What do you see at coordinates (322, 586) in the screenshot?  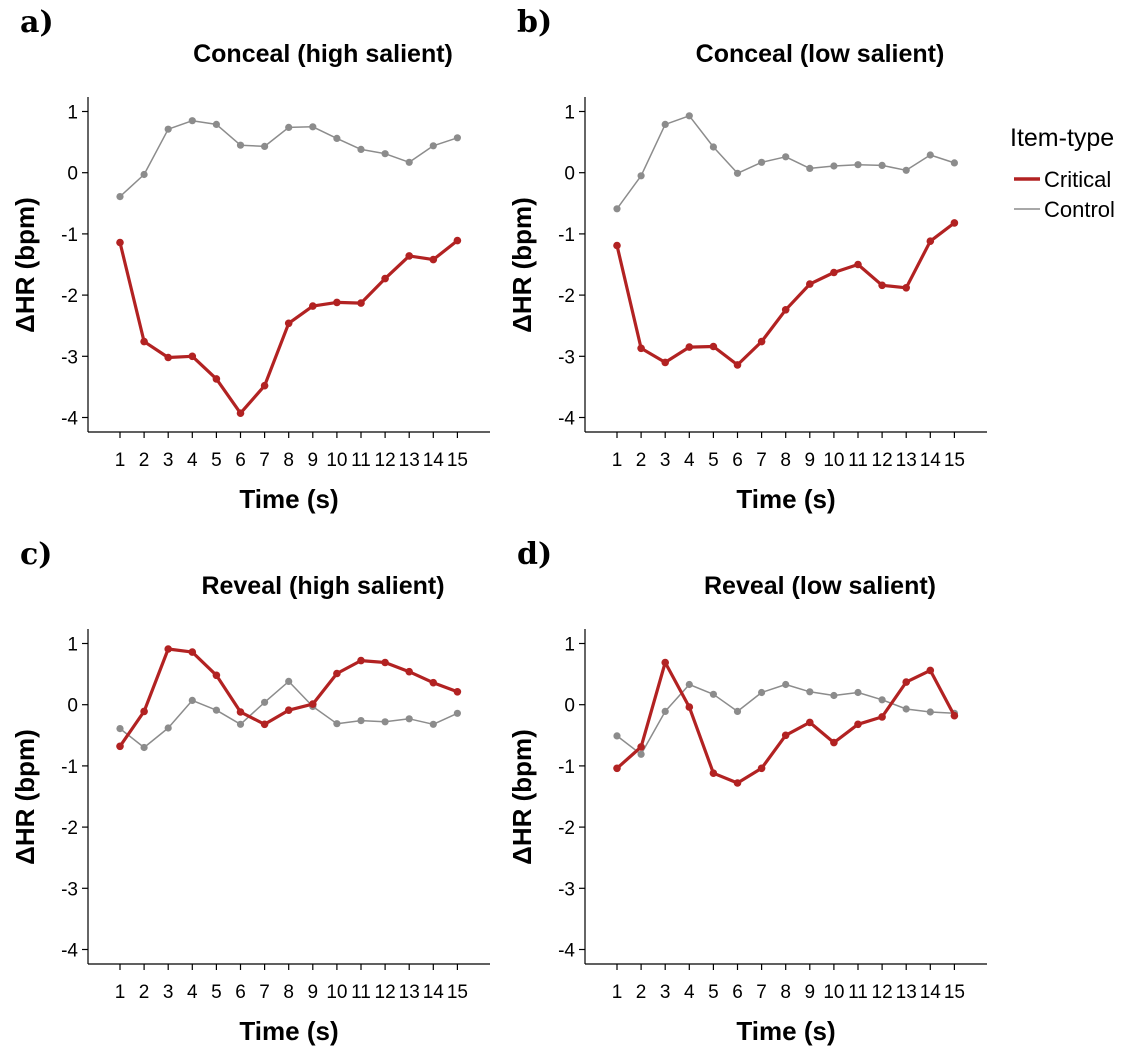 I see `panel-title: Reveal (high salient)` at bounding box center [322, 586].